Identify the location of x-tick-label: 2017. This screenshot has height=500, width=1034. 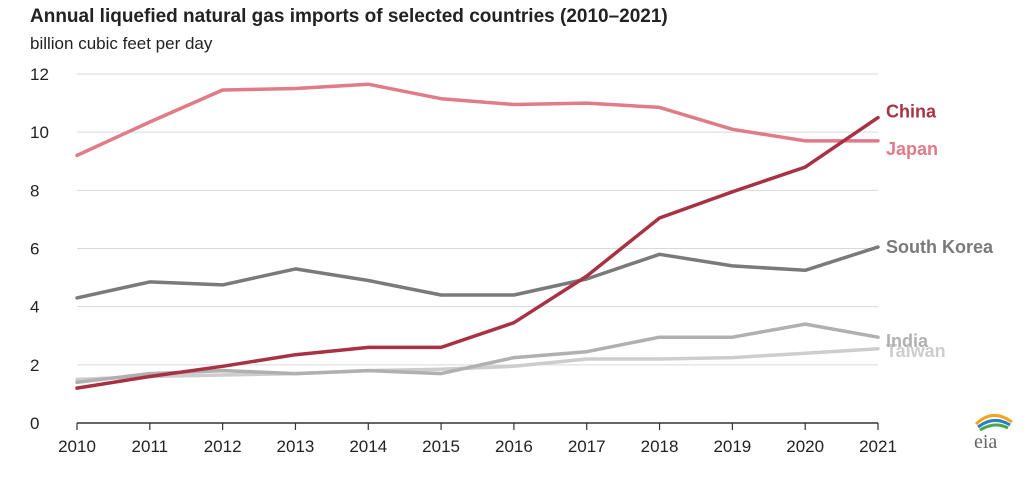
(587, 446).